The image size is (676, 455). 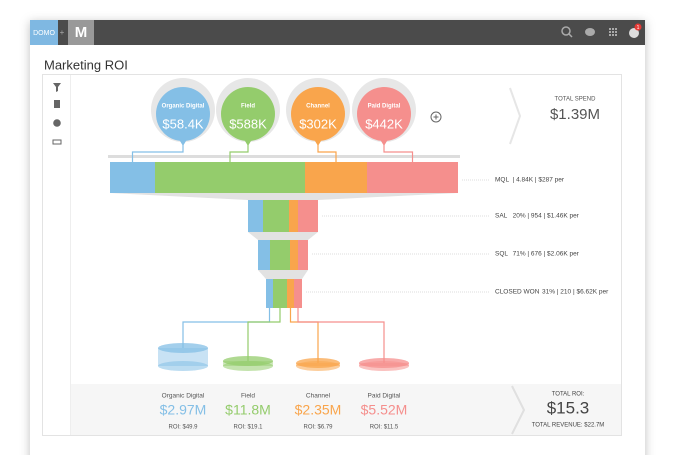 I want to click on stage-name: CLOSED WON, so click(x=517, y=292).